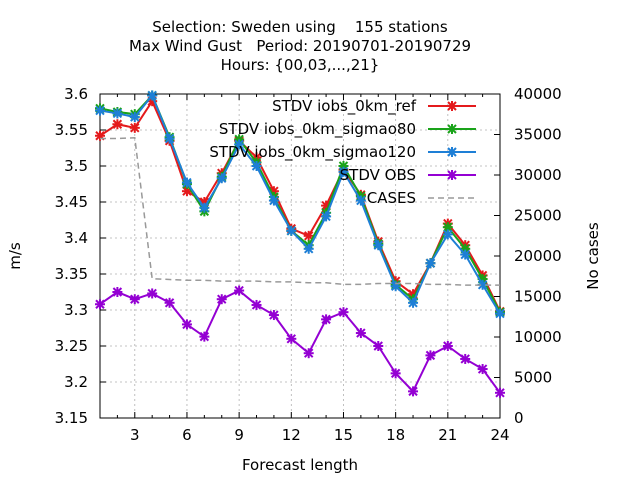 The height and width of the screenshot is (480, 640). What do you see at coordinates (300, 465) in the screenshot?
I see `x-axis-label: Forecast length` at bounding box center [300, 465].